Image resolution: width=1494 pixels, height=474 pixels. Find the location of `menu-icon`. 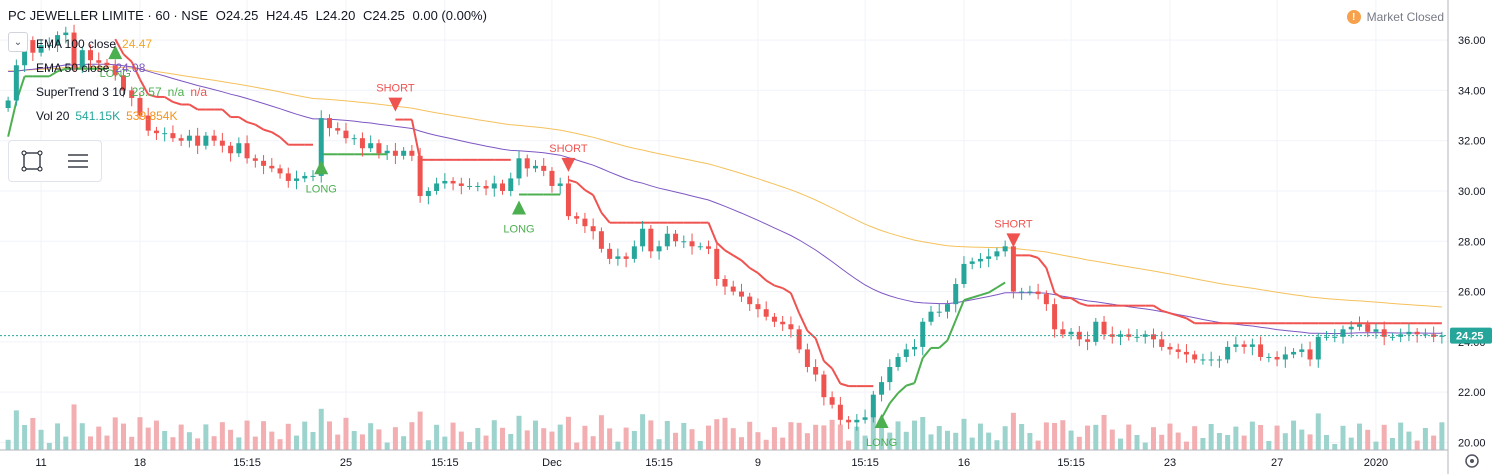

menu-icon is located at coordinates (78, 161).